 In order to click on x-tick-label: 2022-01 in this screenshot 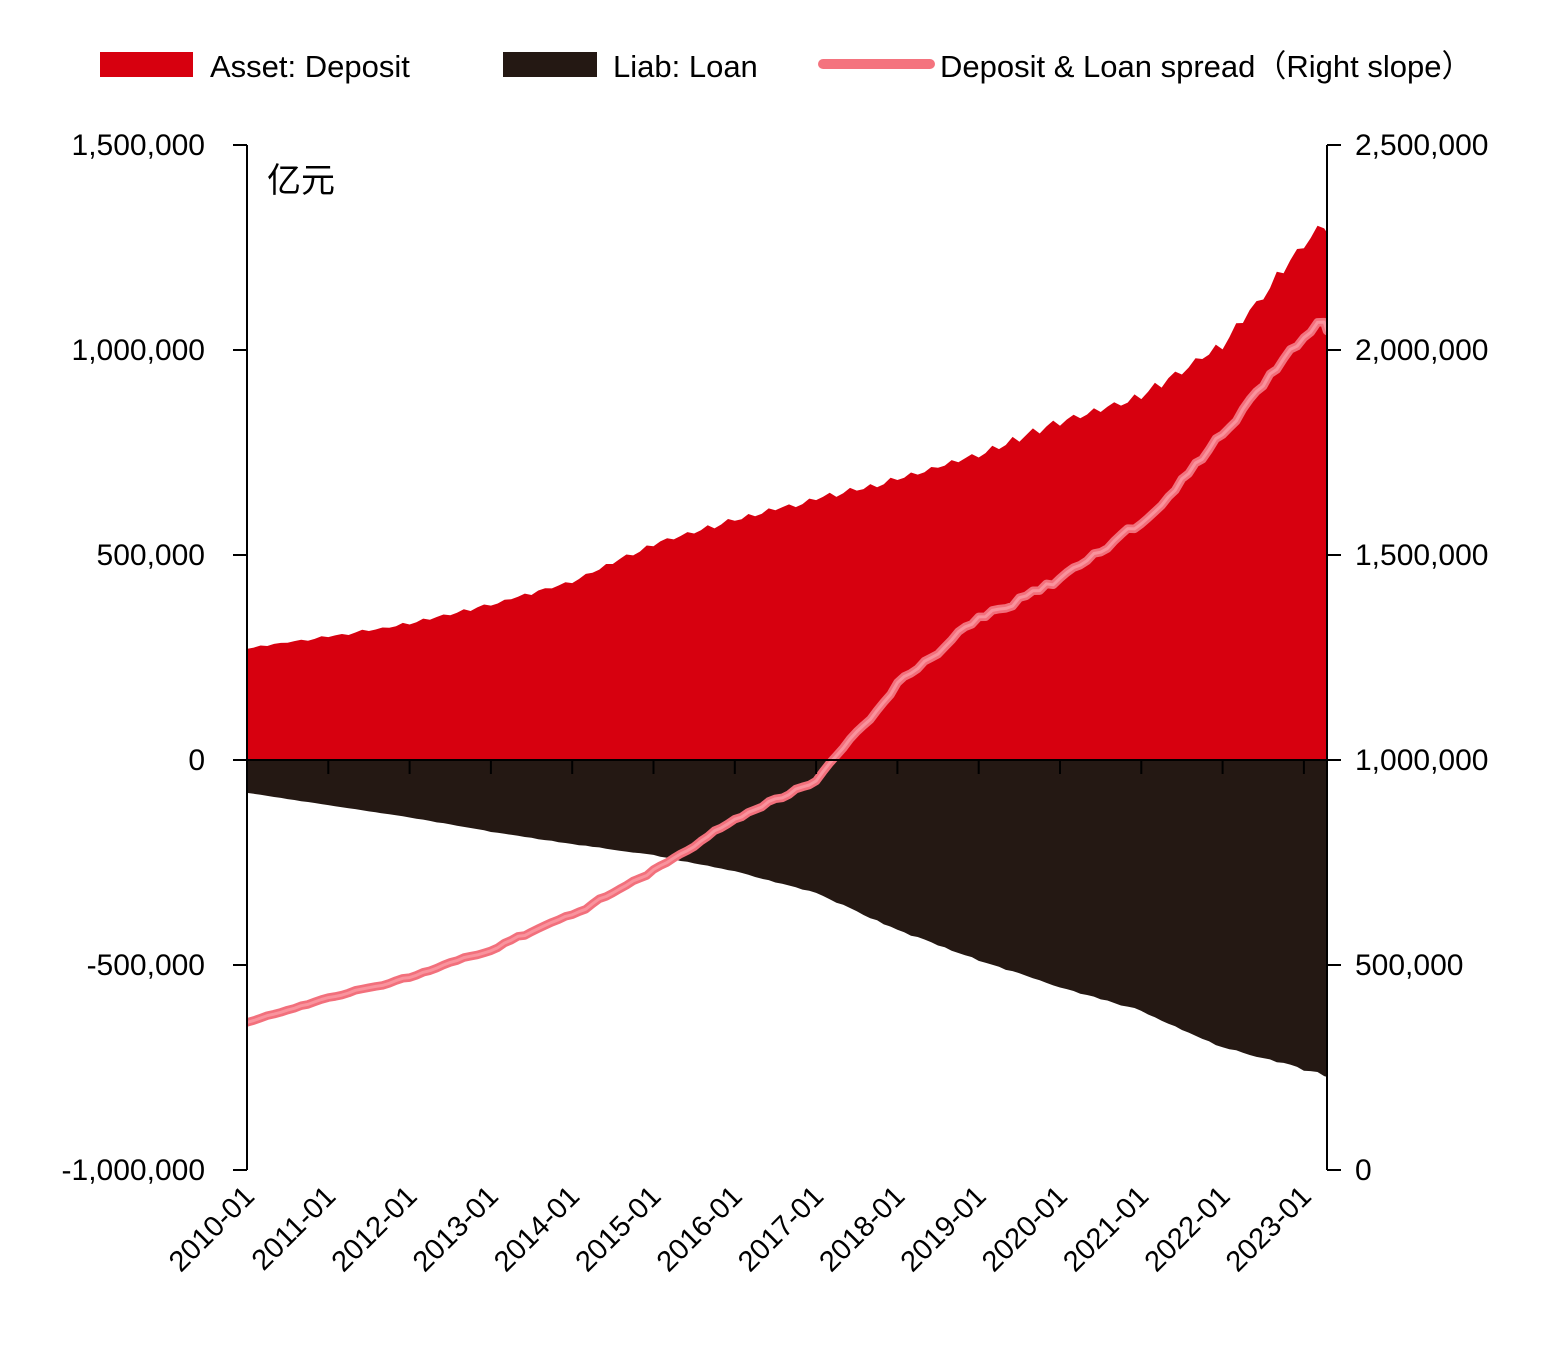, I will do `click(1188, 1229)`.